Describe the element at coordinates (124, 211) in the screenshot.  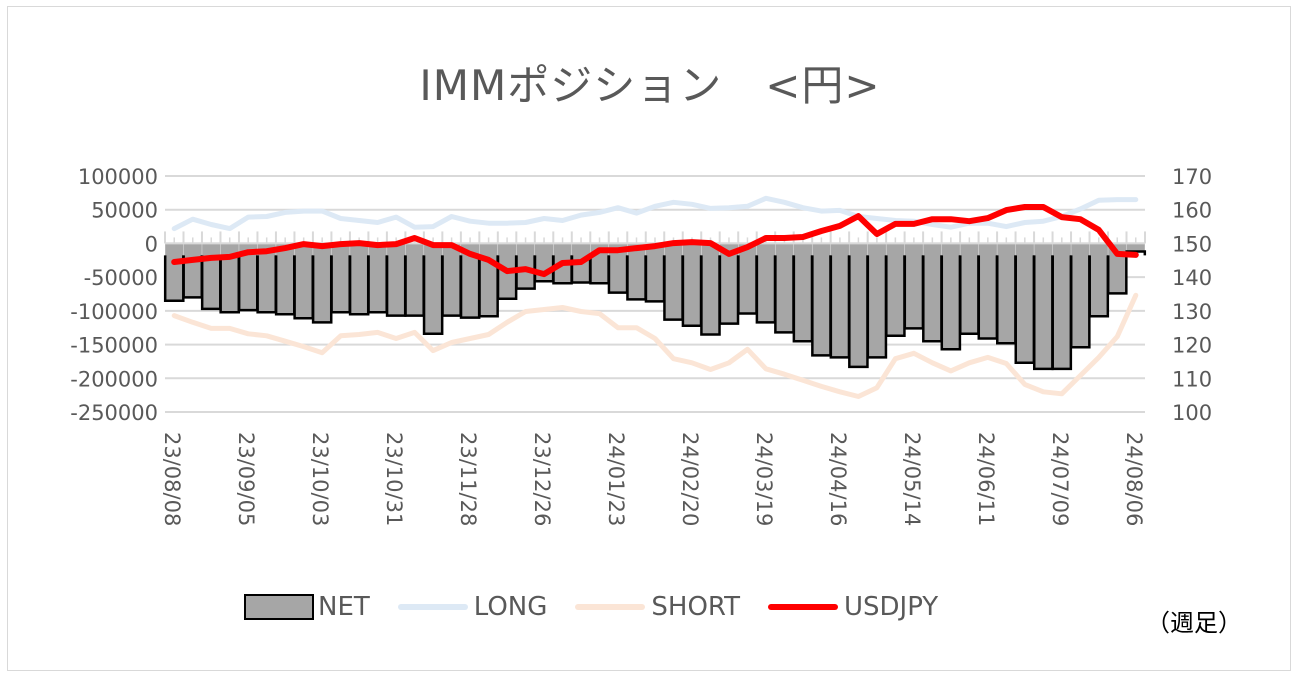
I see `left-axis-tick: 50000` at that location.